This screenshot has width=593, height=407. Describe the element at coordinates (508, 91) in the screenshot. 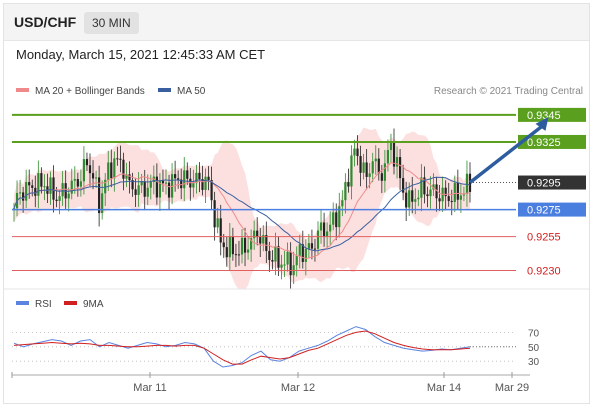

I see `credit-label: Research © 2021 Trading Central` at that location.